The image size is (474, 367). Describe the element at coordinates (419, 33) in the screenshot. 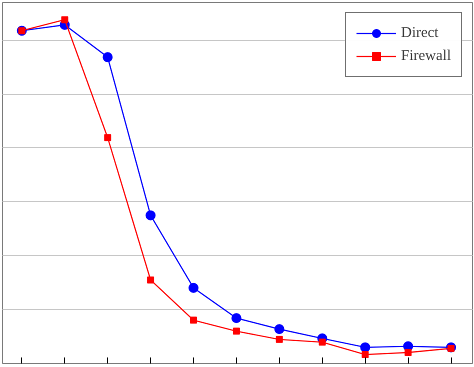

I see `legend-label: Direct` at that location.